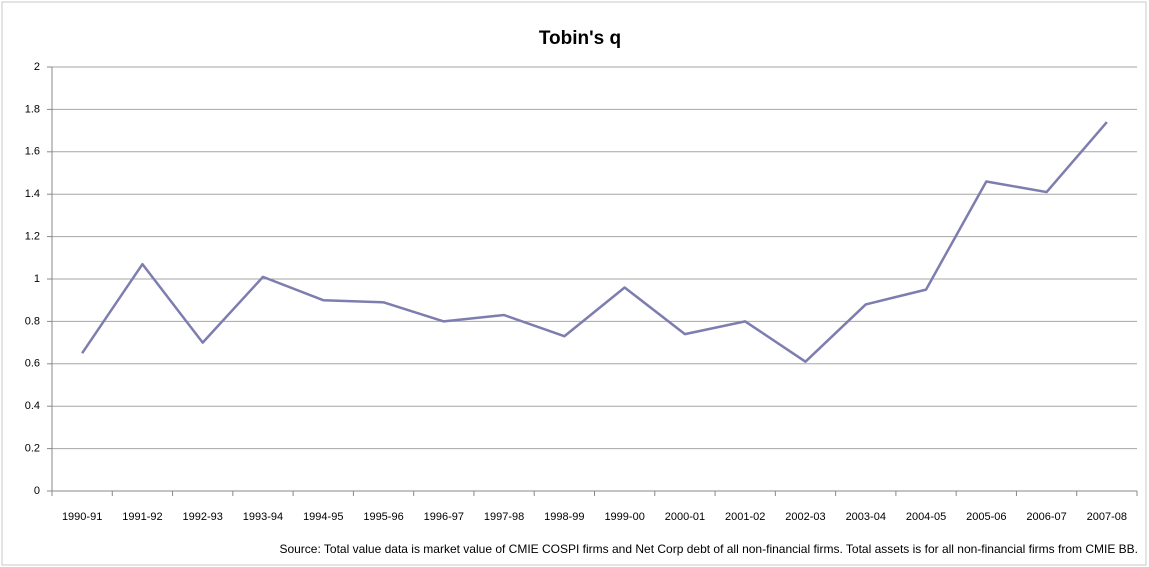 This screenshot has height=567, width=1149. What do you see at coordinates (805, 517) in the screenshot?
I see `x-tick-label: 2002-03` at bounding box center [805, 517].